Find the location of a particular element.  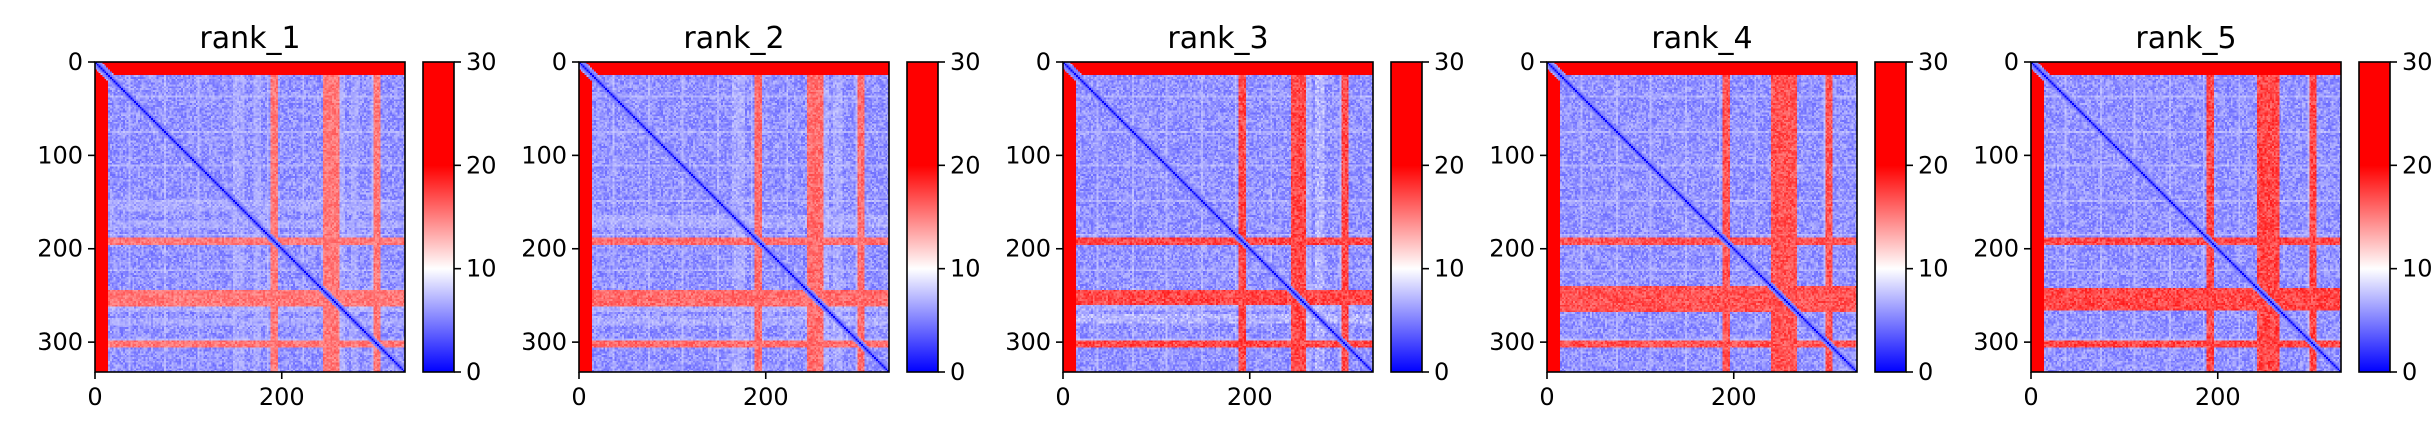

panel-title: rank_4 is located at coordinates (1701, 38).